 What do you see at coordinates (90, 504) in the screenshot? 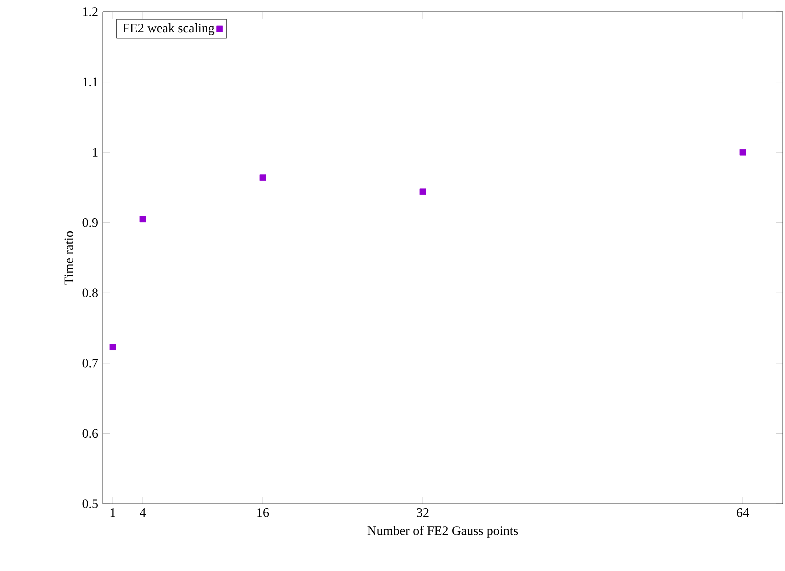
I see `y-tick-label: 0.5` at bounding box center [90, 504].